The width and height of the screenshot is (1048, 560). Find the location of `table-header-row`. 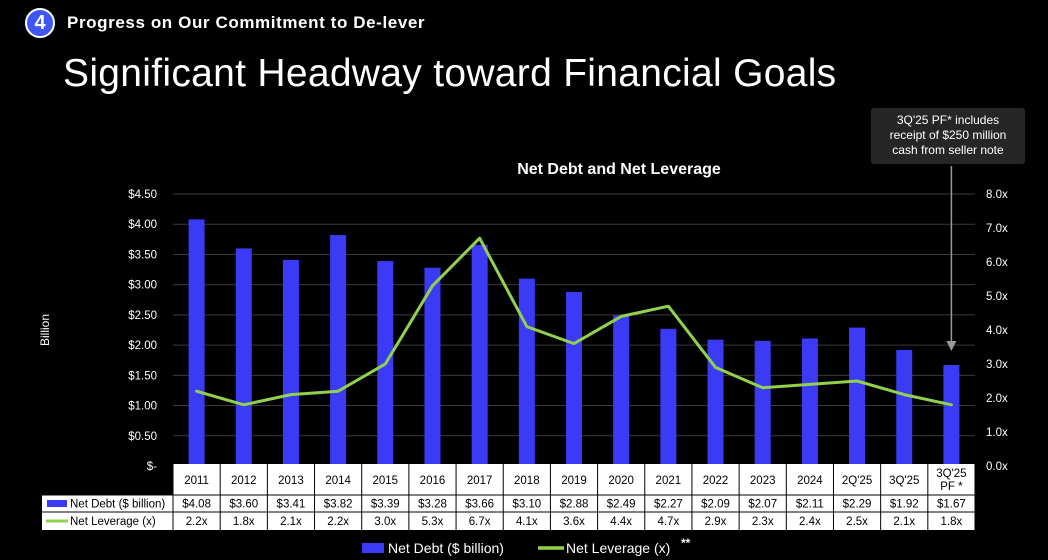

table-header-row is located at coordinates (574, 479).